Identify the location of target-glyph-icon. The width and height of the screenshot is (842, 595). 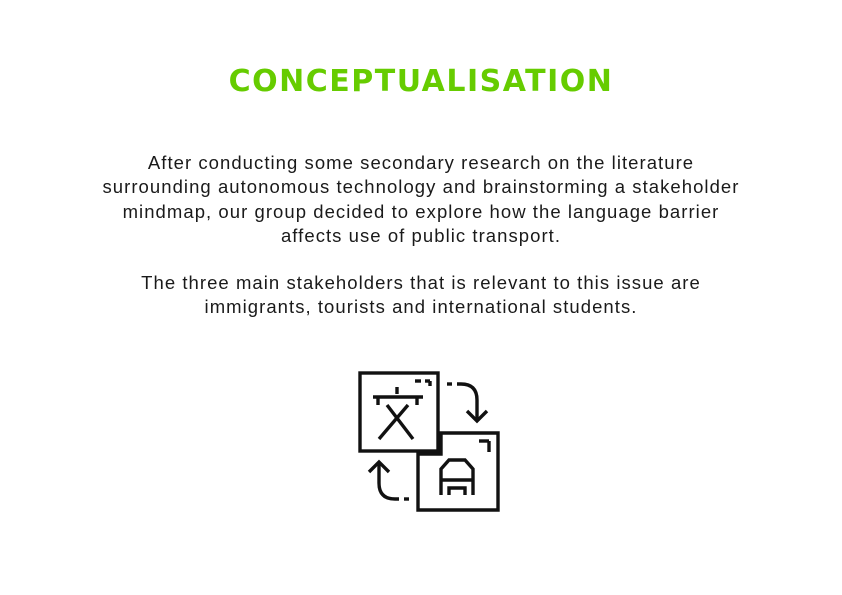
(457, 476).